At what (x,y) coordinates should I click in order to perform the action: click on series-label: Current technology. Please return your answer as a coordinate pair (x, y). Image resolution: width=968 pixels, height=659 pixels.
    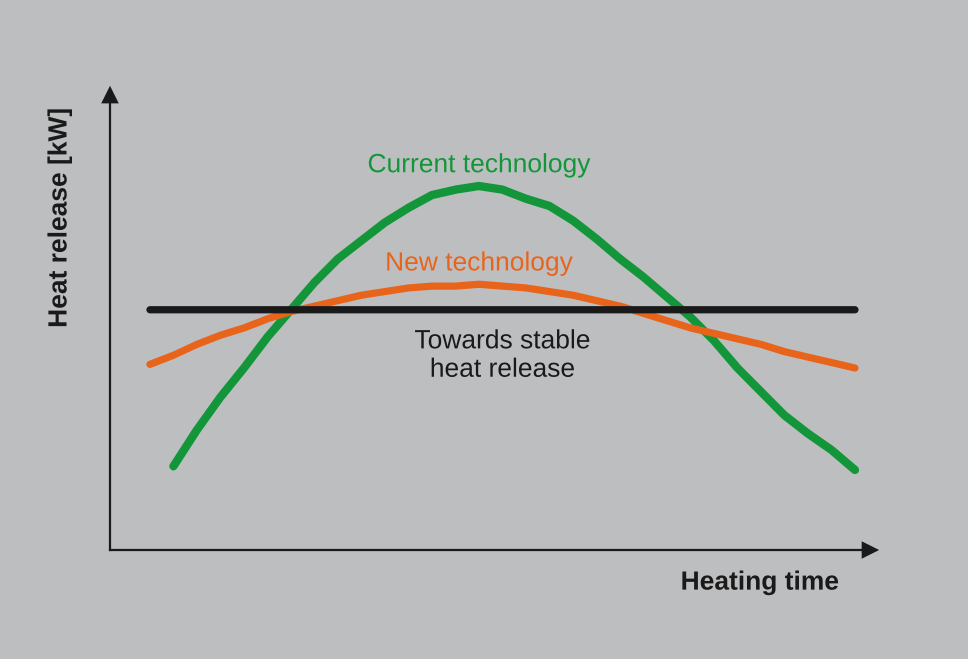
    Looking at the image, I should click on (479, 165).